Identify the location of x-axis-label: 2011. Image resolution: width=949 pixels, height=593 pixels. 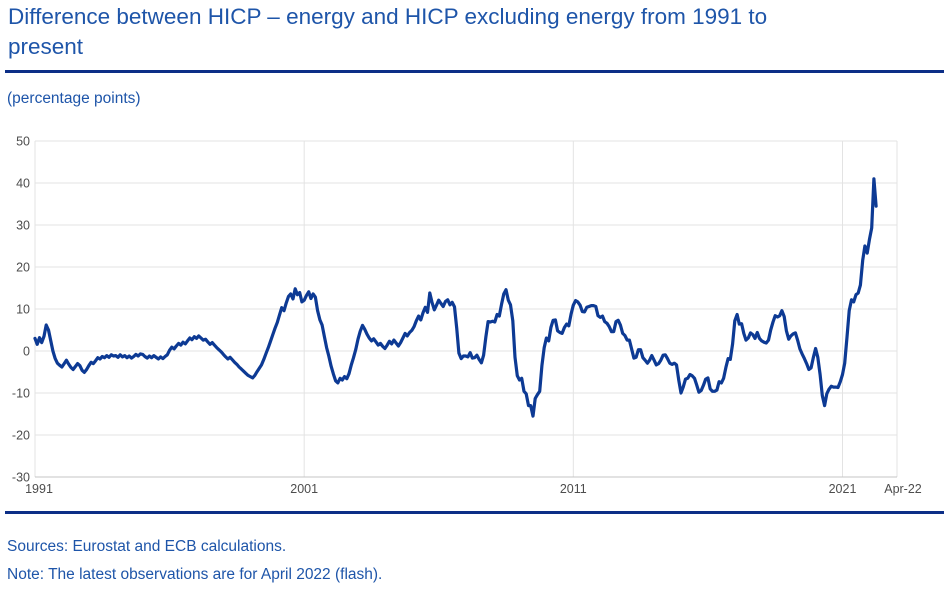
(573, 489).